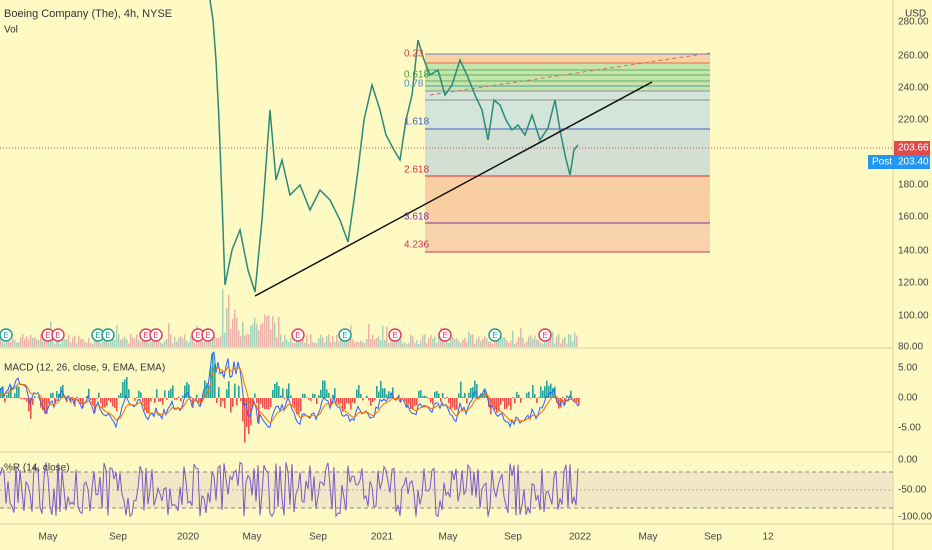  Describe the element at coordinates (298, 335) in the screenshot. I see `earnings-marker` at that location.